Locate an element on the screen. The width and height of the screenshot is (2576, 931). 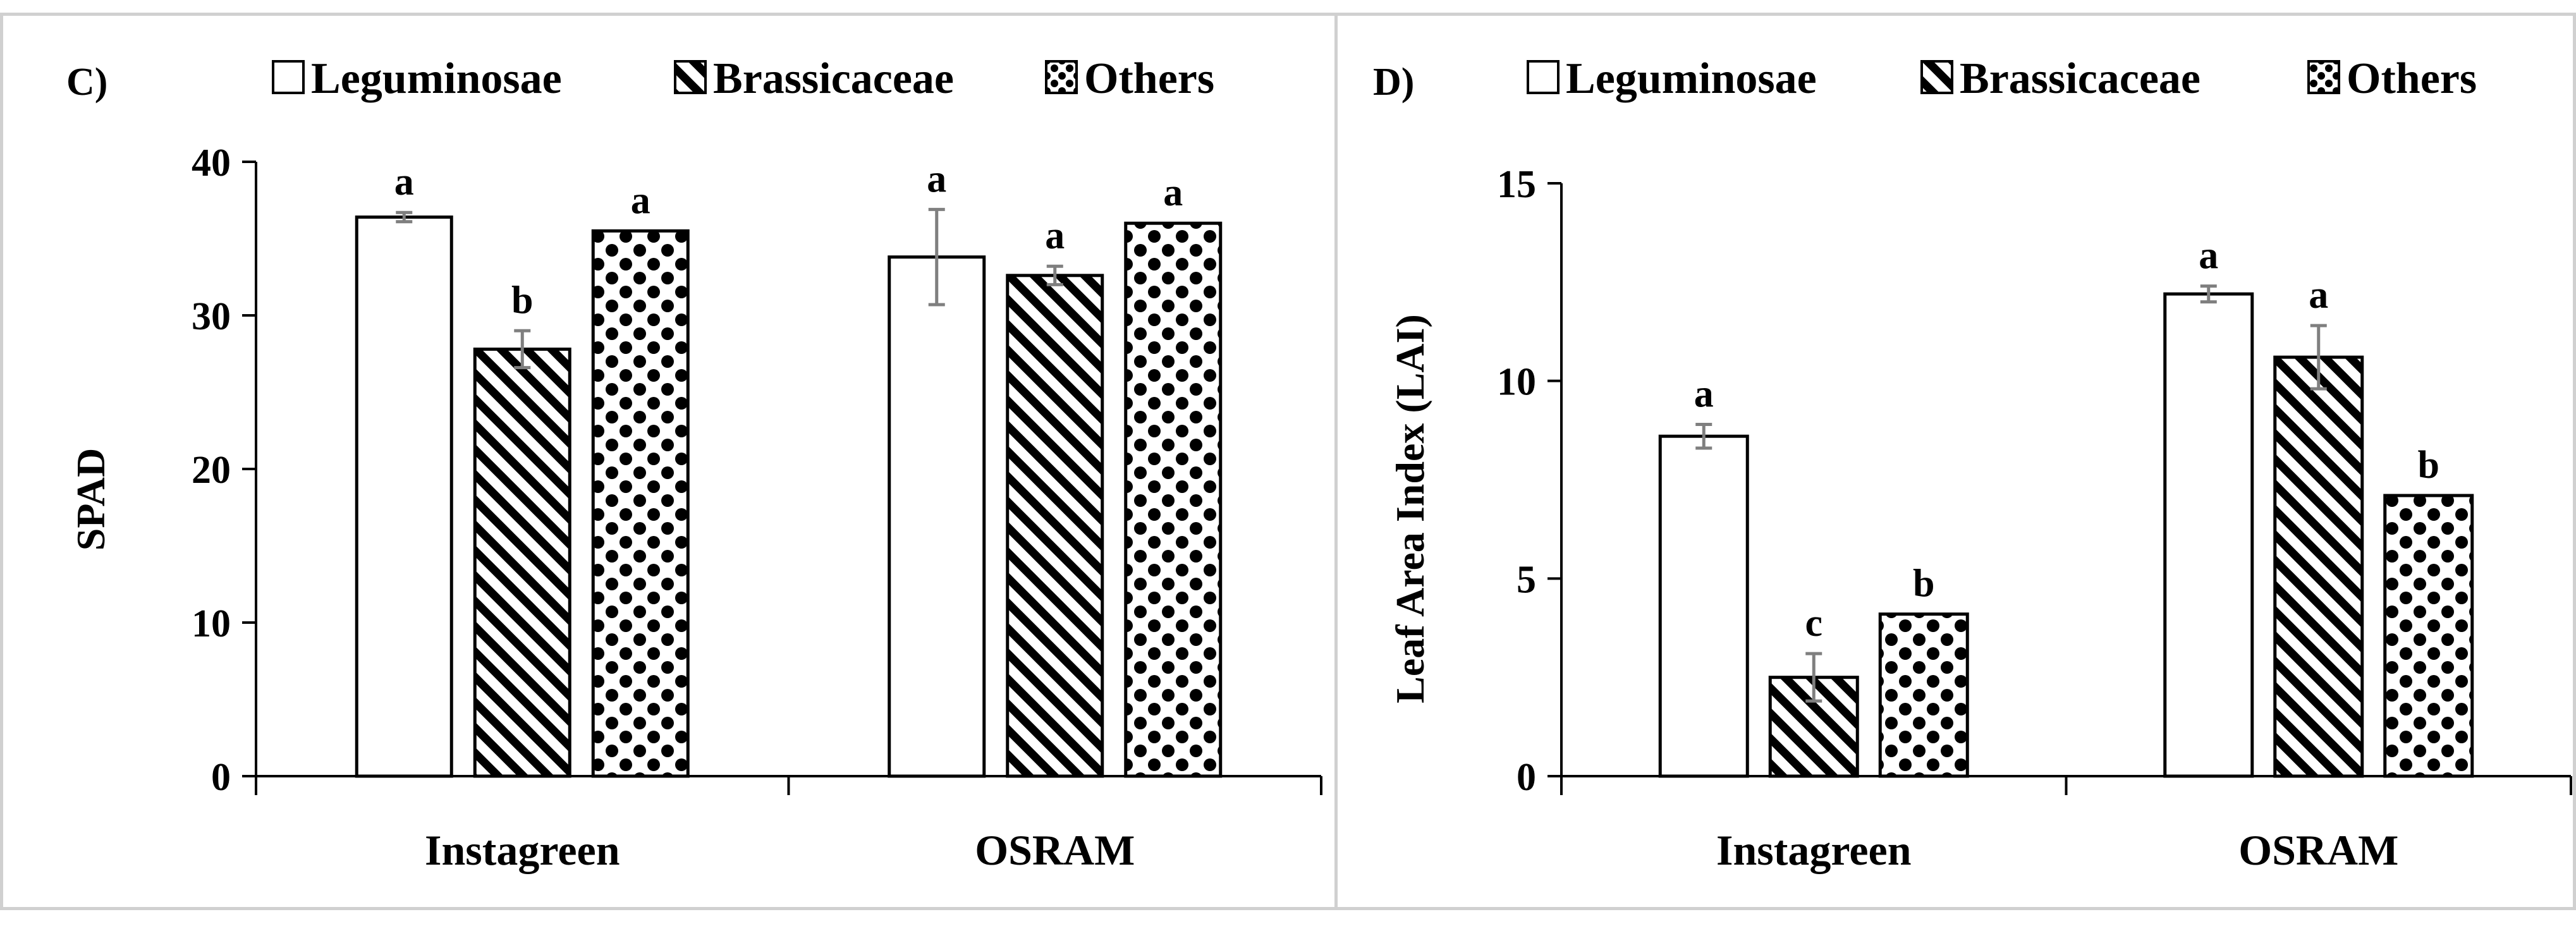
y-tick-label: 30 is located at coordinates (211, 316).